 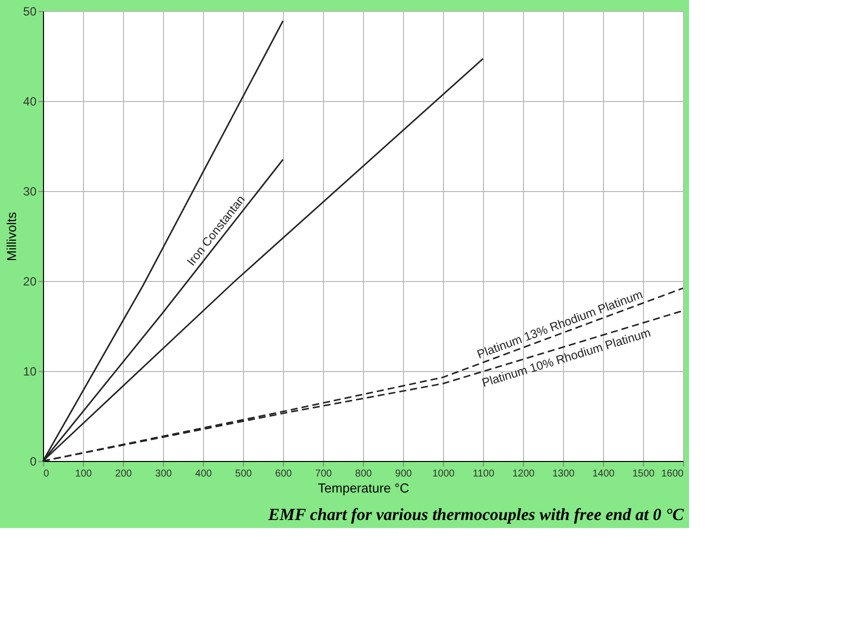 What do you see at coordinates (564, 474) in the screenshot?
I see `x-tick-label: 1300` at bounding box center [564, 474].